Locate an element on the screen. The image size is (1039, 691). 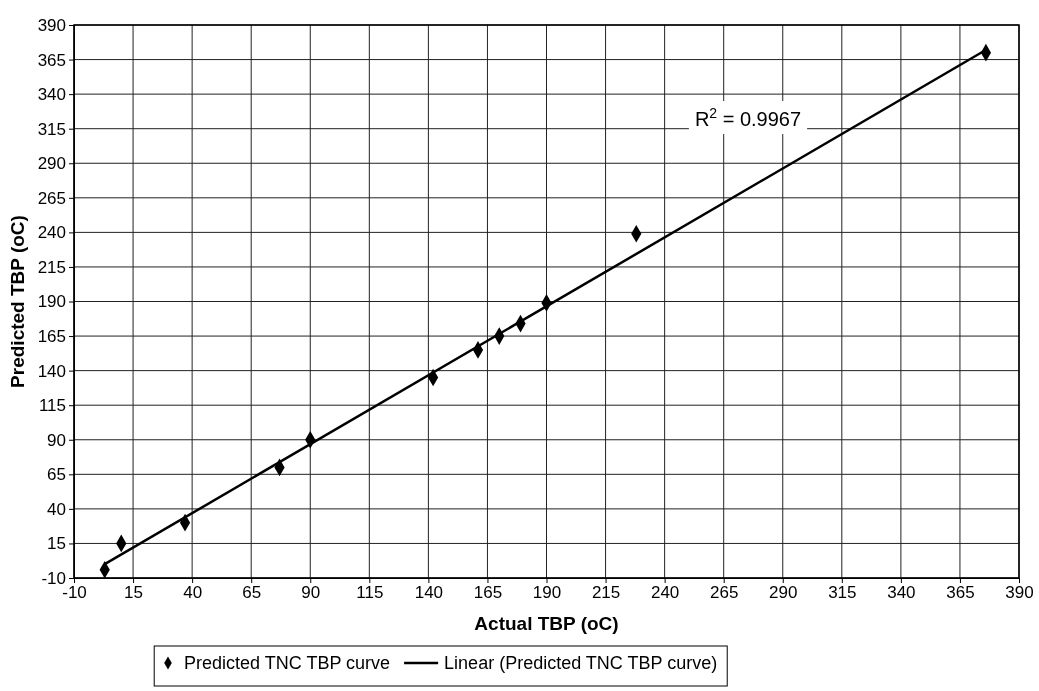
y-tick-label: 290 is located at coordinates (51, 164).